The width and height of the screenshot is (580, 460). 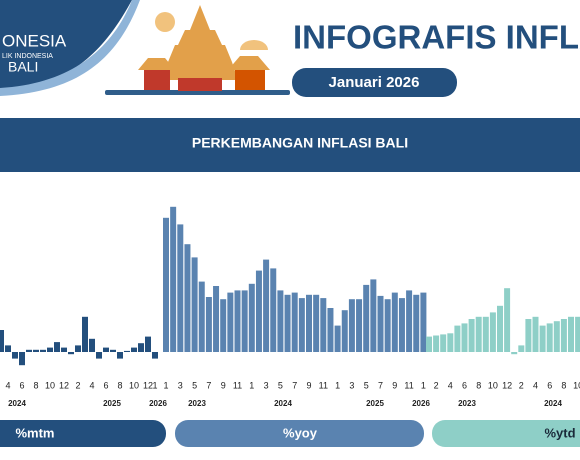 I want to click on legend-label: %ytd, so click(x=559, y=432).